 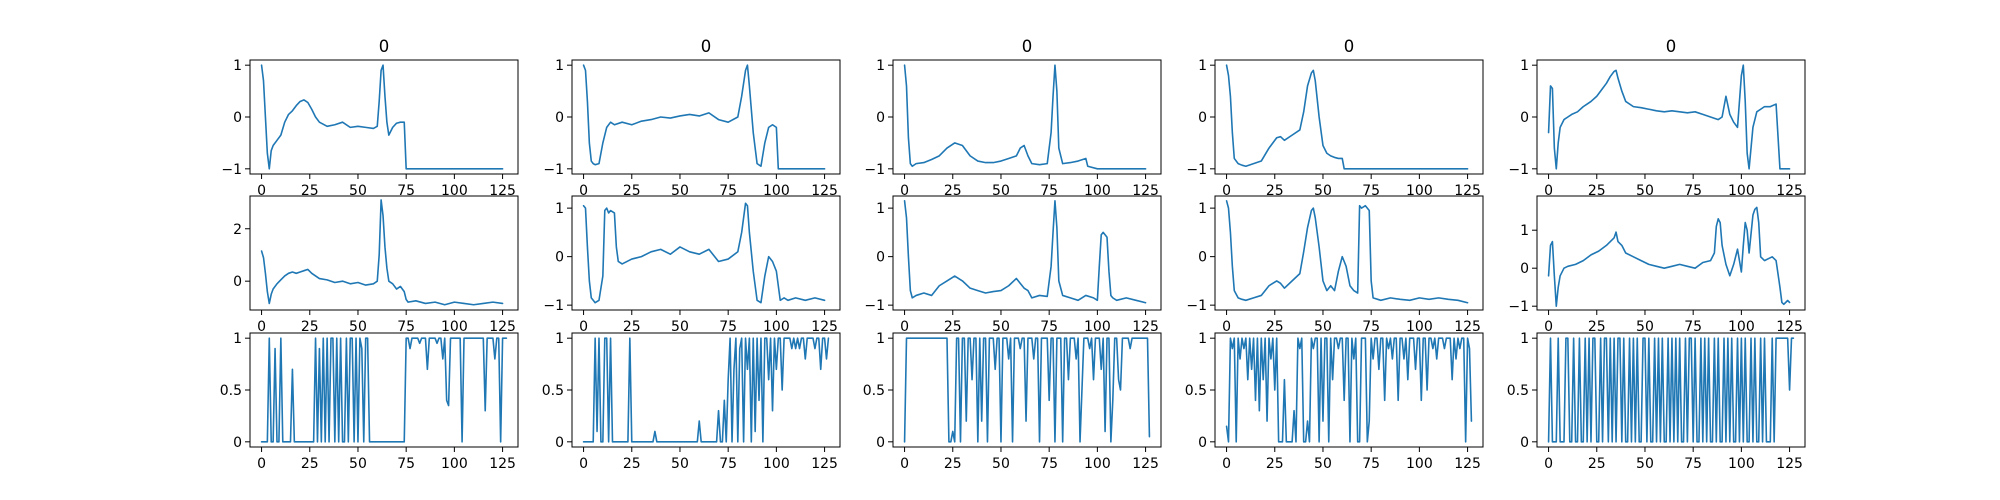 I want to click on subplot-1-3: 0 25 50 75 100 125 −1 0 1, so click(x=1335, y=265).